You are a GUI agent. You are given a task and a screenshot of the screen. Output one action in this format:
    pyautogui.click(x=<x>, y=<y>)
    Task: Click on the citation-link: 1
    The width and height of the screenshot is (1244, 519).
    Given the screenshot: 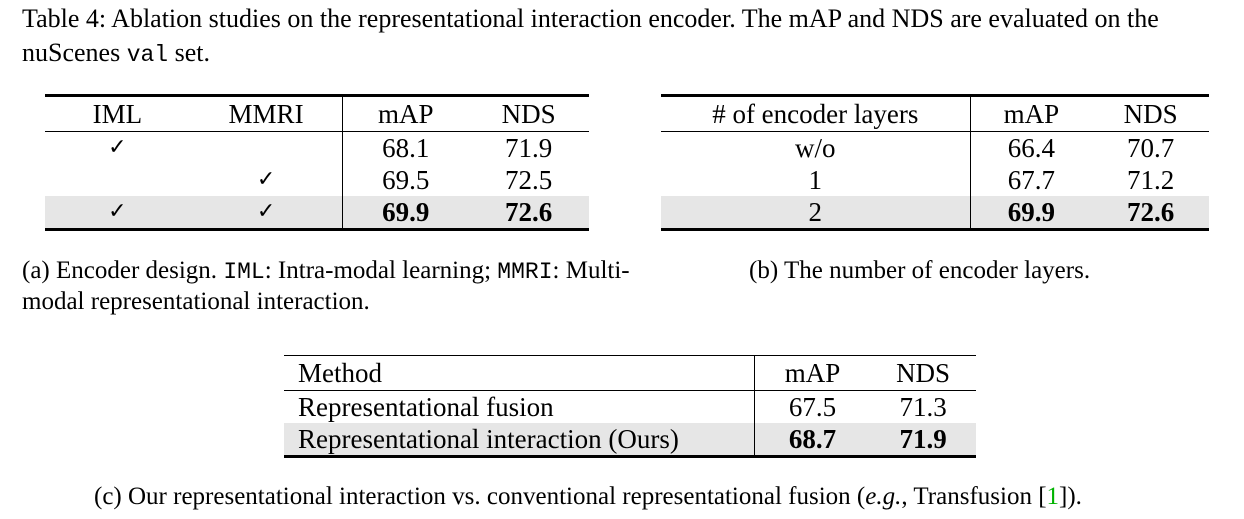 What is the action you would take?
    pyautogui.click(x=1053, y=496)
    